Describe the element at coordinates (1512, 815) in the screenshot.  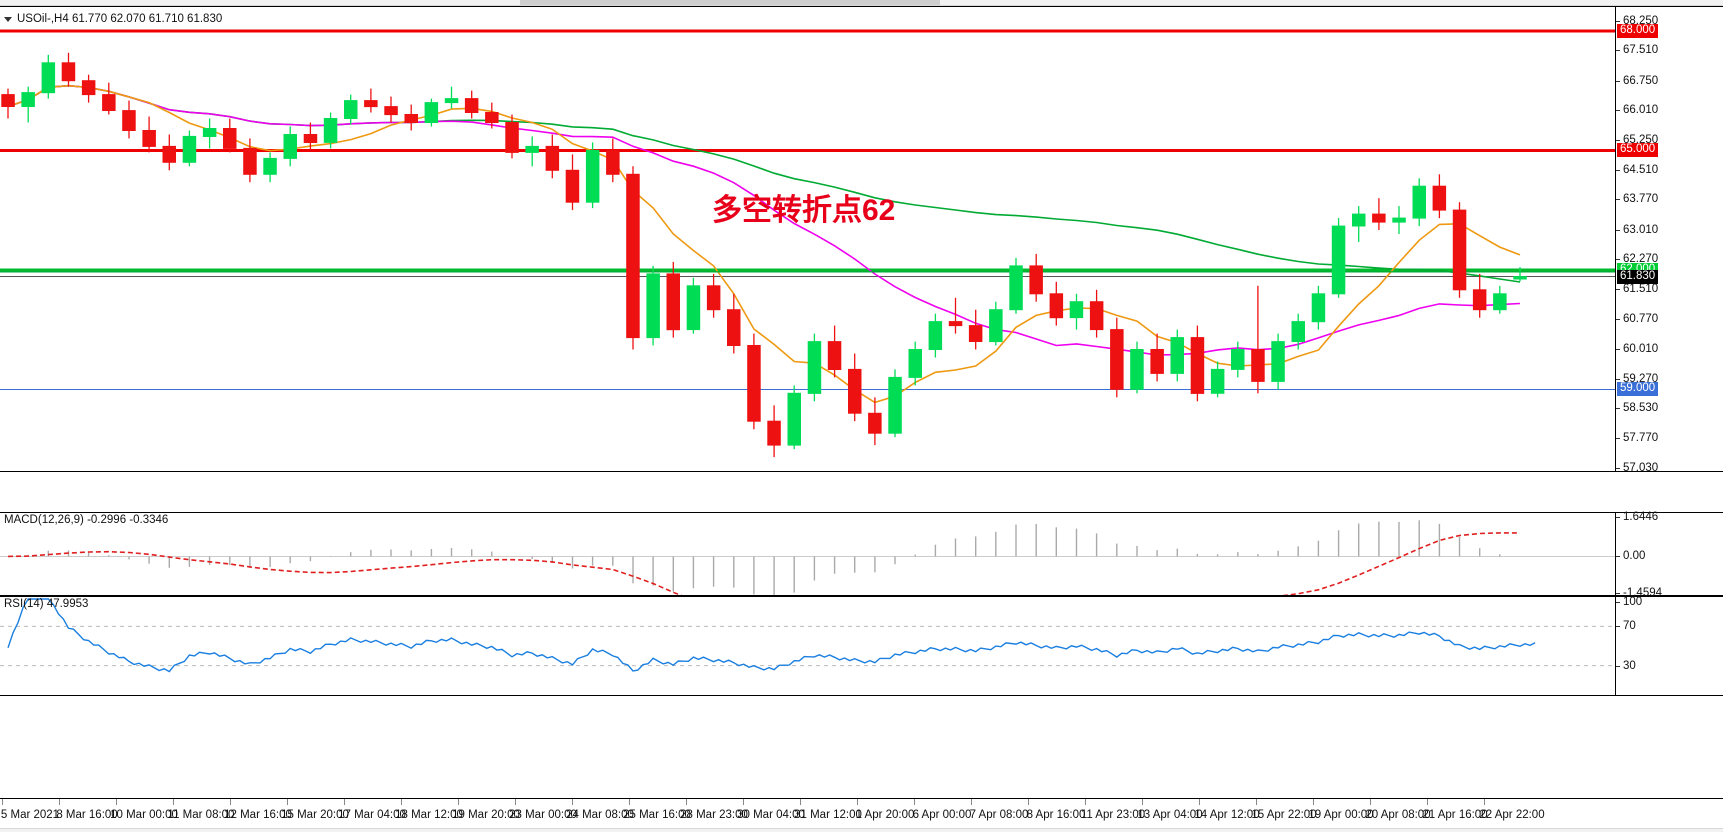
I see `time-axis-label: 22 Apr 22:00` at that location.